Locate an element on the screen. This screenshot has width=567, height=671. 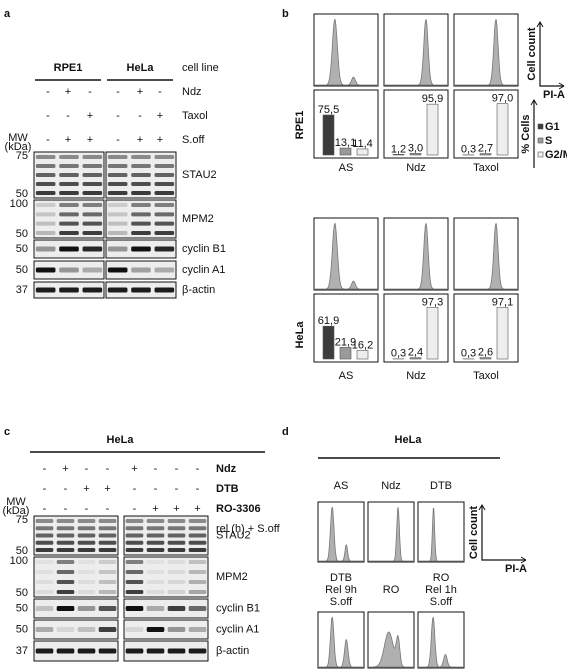
legend-label: G2/M is located at coordinates (556, 155).